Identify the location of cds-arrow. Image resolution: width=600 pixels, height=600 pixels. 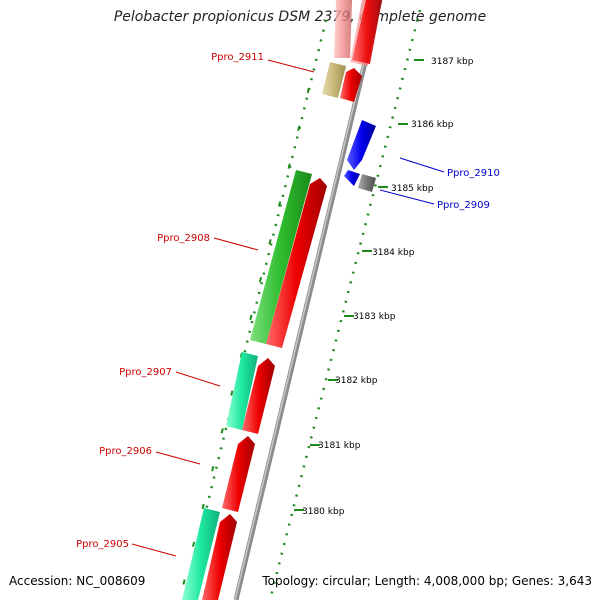
(367, 32).